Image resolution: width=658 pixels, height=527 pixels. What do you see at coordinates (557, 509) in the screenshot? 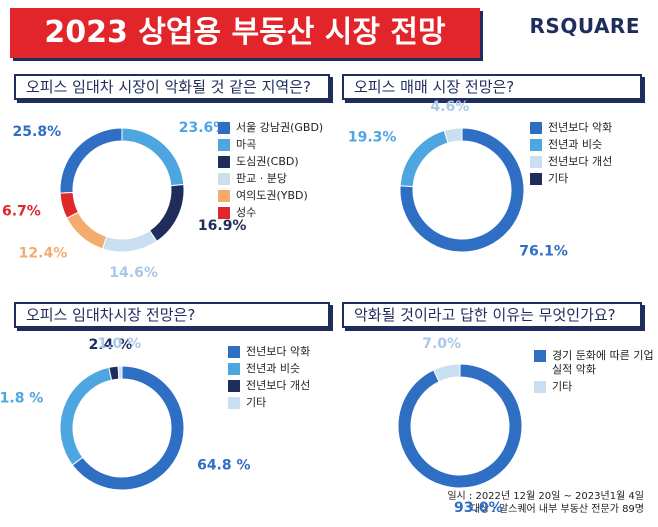
I see `footnote-target: 대상 : 알스퀘어 내부 부동산 전문가 89명` at bounding box center [557, 509].